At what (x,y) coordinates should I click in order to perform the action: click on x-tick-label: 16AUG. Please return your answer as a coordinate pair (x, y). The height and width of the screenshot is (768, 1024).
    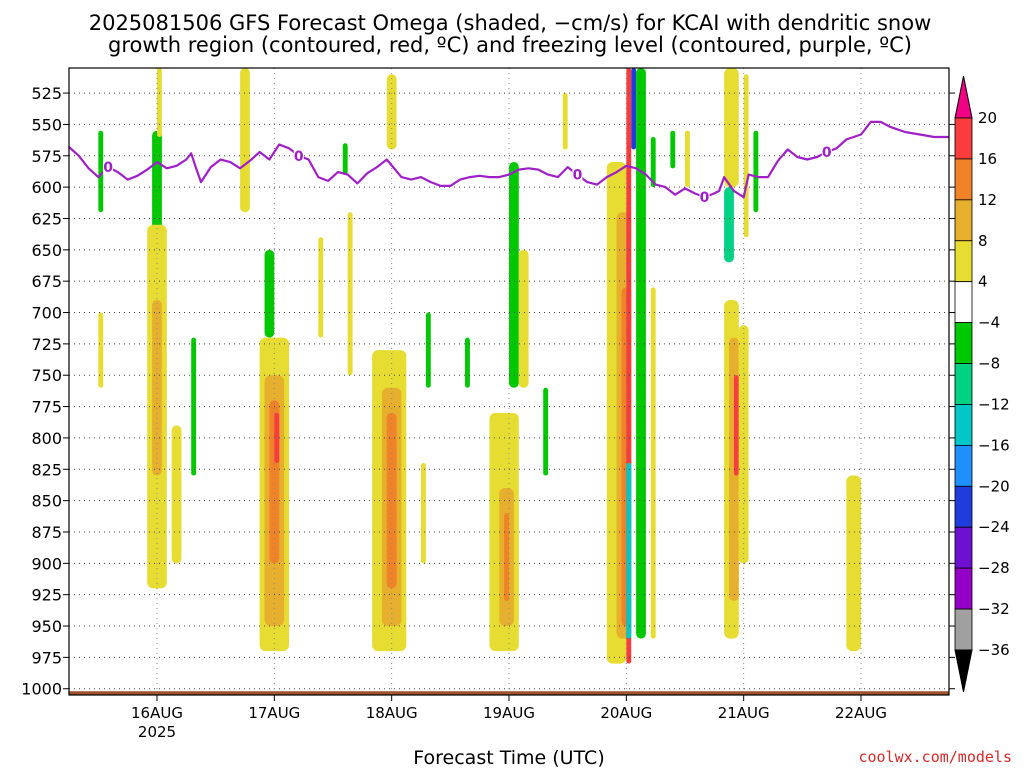
    Looking at the image, I should click on (157, 713).